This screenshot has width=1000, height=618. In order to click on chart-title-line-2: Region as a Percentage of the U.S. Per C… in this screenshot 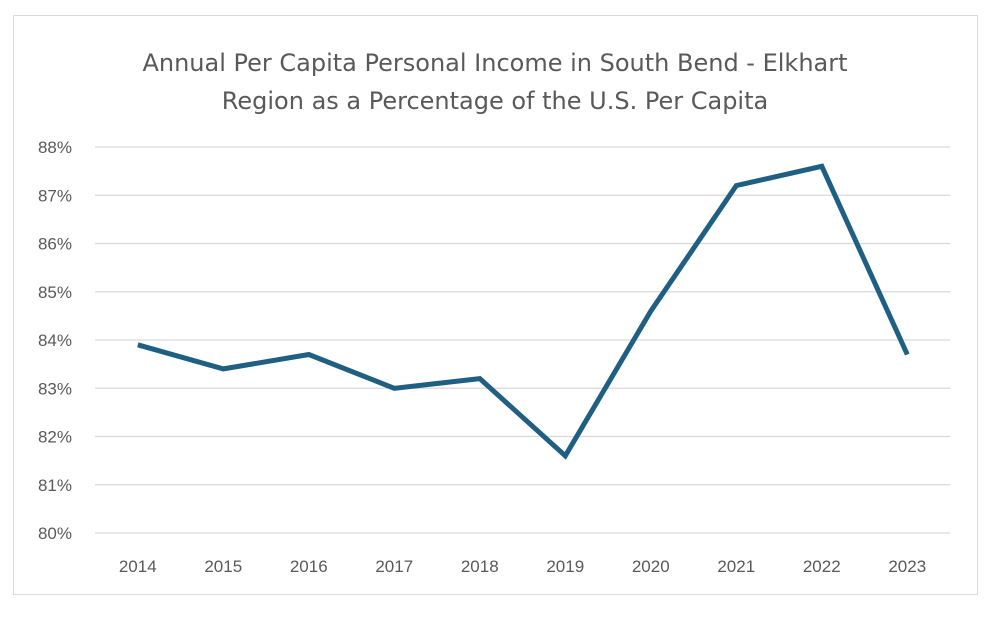, I will do `click(495, 101)`.